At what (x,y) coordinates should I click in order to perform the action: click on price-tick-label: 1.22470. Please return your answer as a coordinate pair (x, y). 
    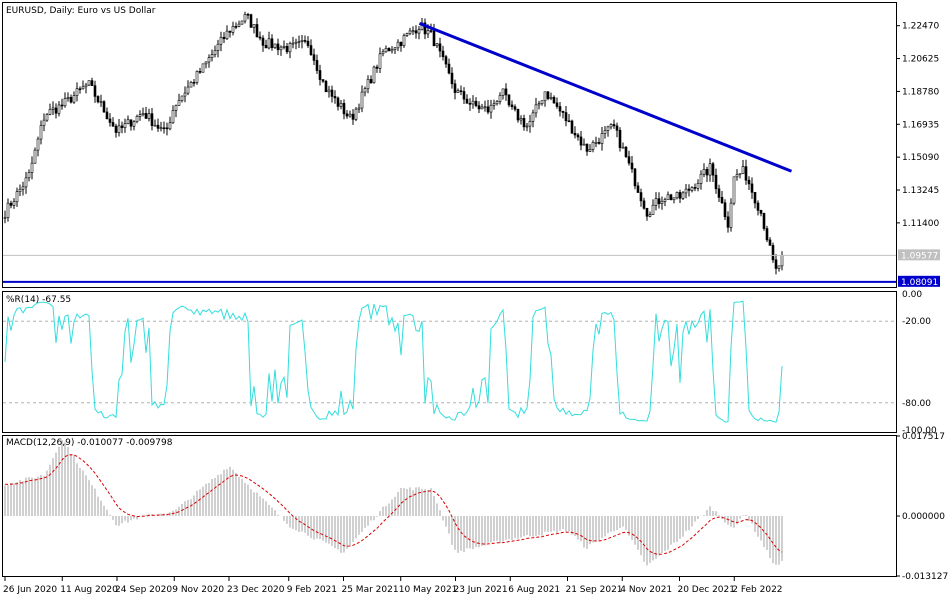
    Looking at the image, I should click on (920, 27).